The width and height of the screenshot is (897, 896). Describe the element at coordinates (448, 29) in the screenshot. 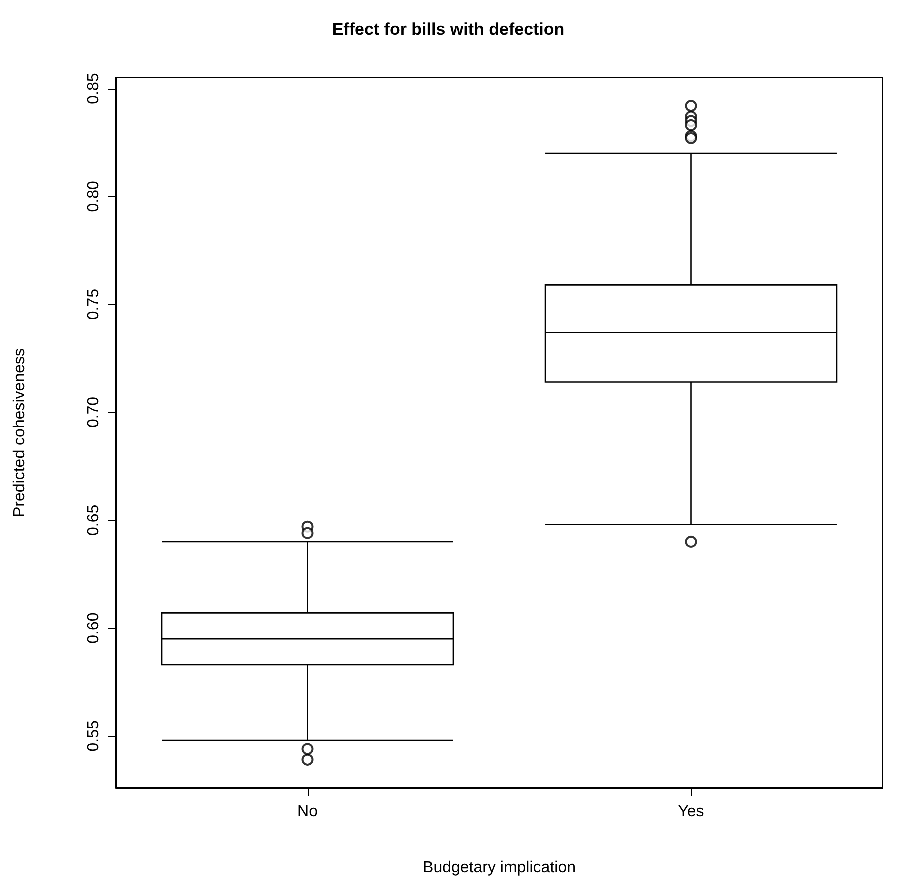

I see `chart-title: Effect for bills with defection` at that location.